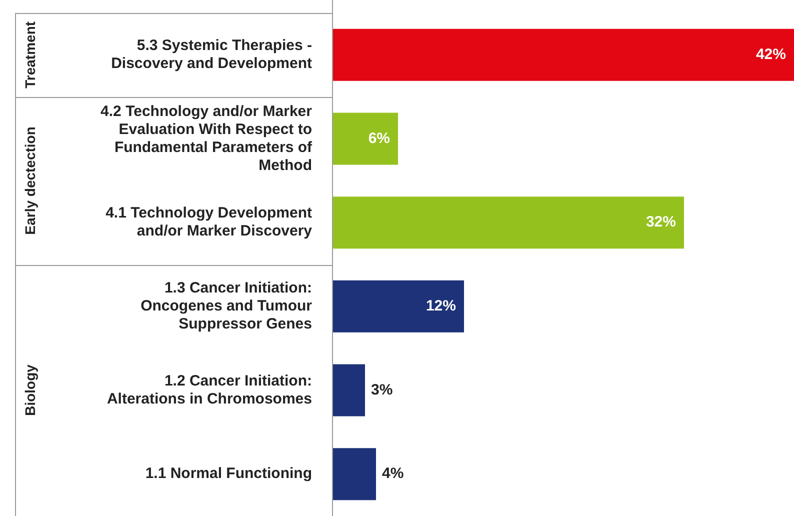  I want to click on y-tick-label: 4.2 Technology and/or Marker Evaluation With Respect to Fundamental Parameters of Method, so click(206, 138).